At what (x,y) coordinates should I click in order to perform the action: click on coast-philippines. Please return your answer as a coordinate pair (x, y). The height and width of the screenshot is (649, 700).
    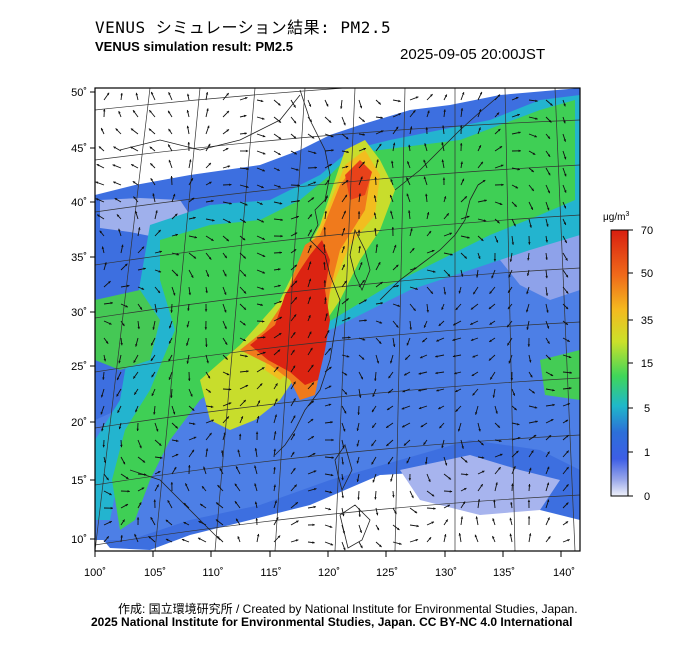
    Looking at the image, I should click on (355, 526).